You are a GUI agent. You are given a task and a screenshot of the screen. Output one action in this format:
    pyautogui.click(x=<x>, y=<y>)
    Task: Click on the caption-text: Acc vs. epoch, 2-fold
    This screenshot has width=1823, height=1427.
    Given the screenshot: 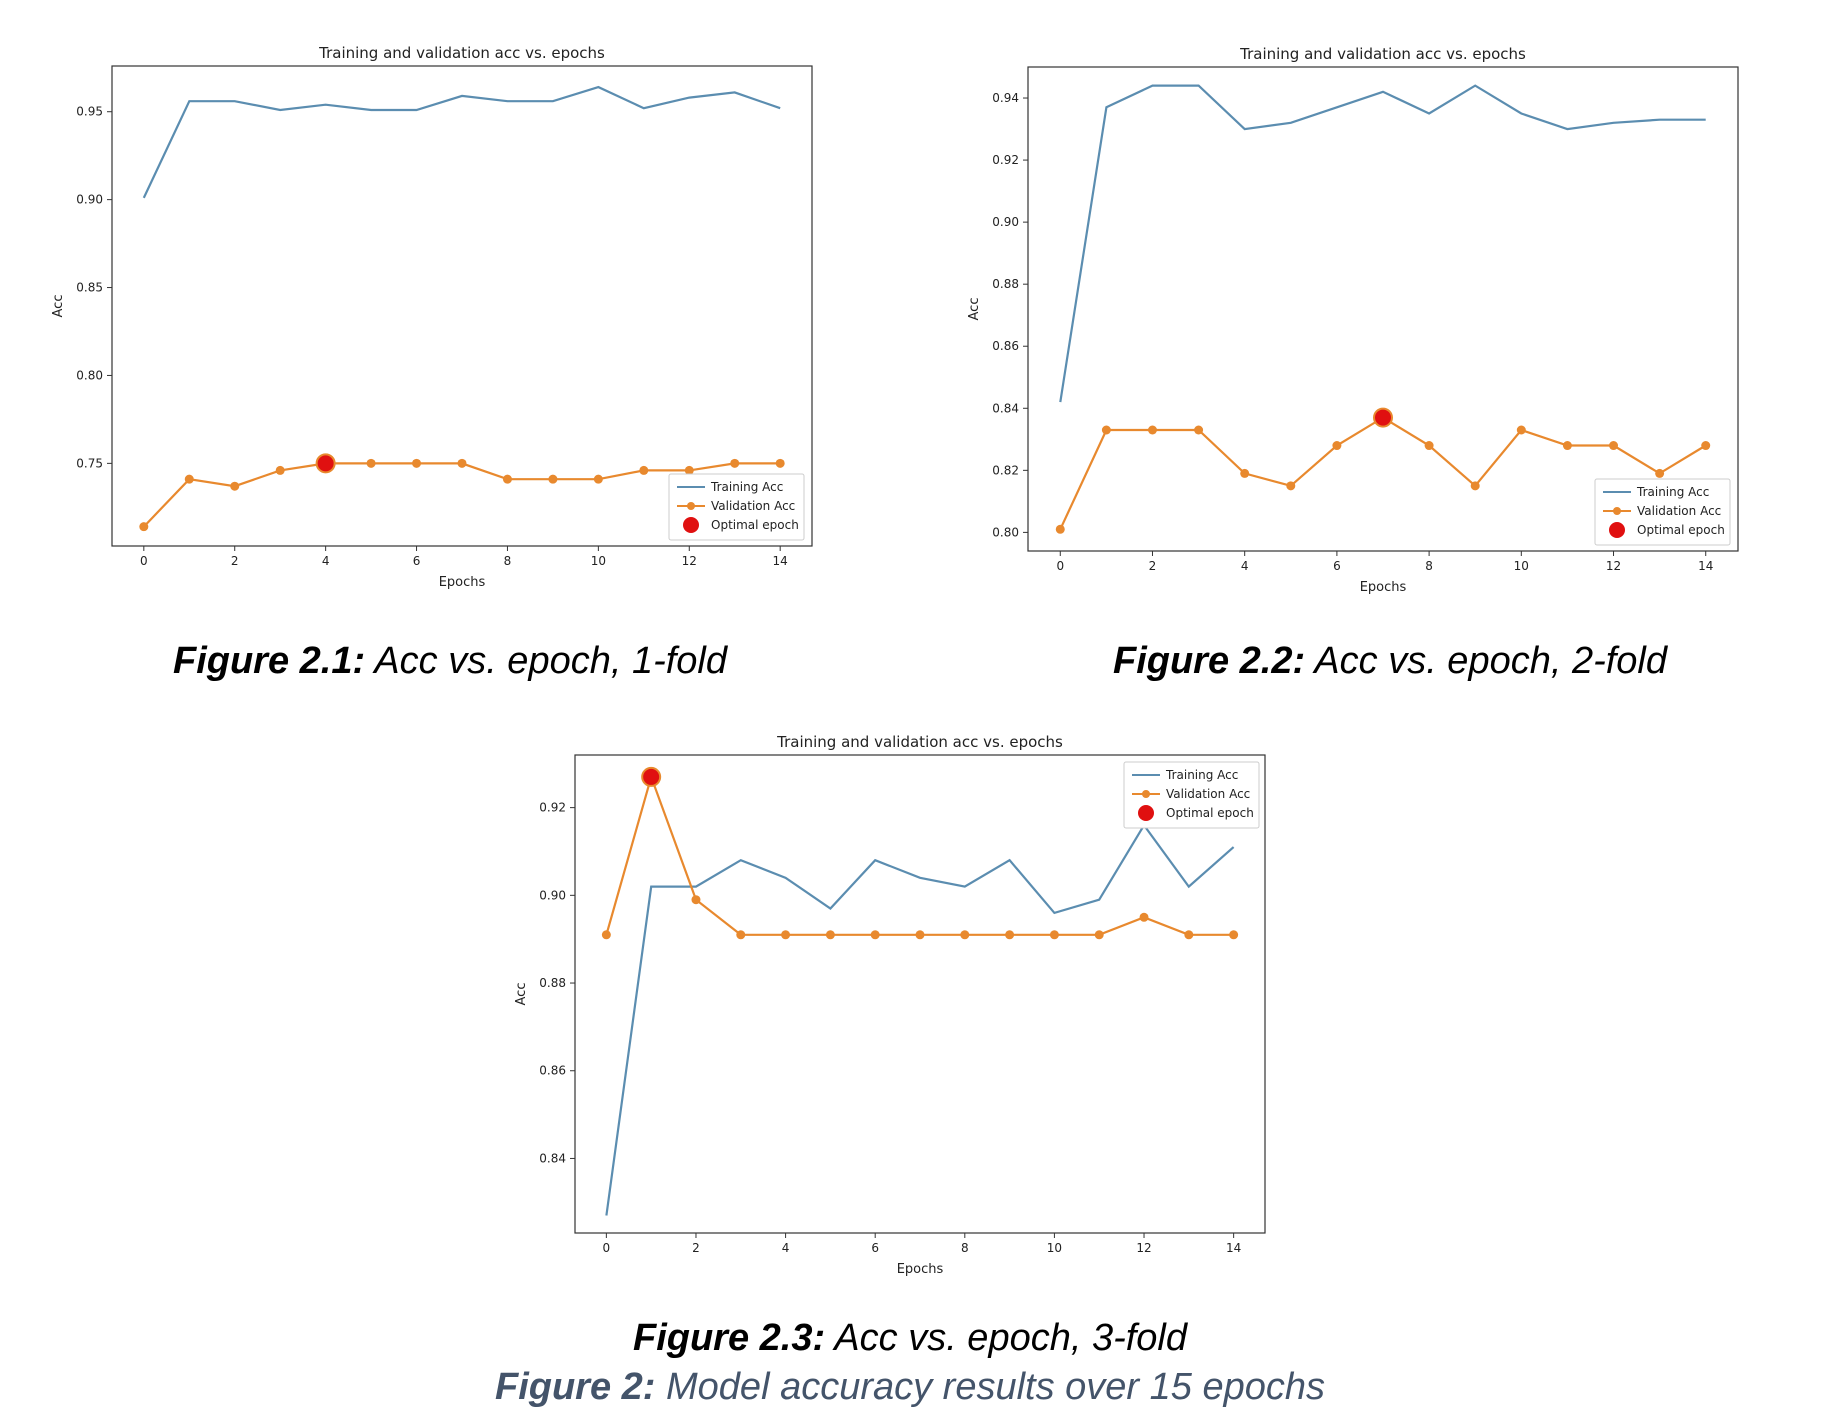 What is the action you would take?
    pyautogui.click(x=1486, y=661)
    